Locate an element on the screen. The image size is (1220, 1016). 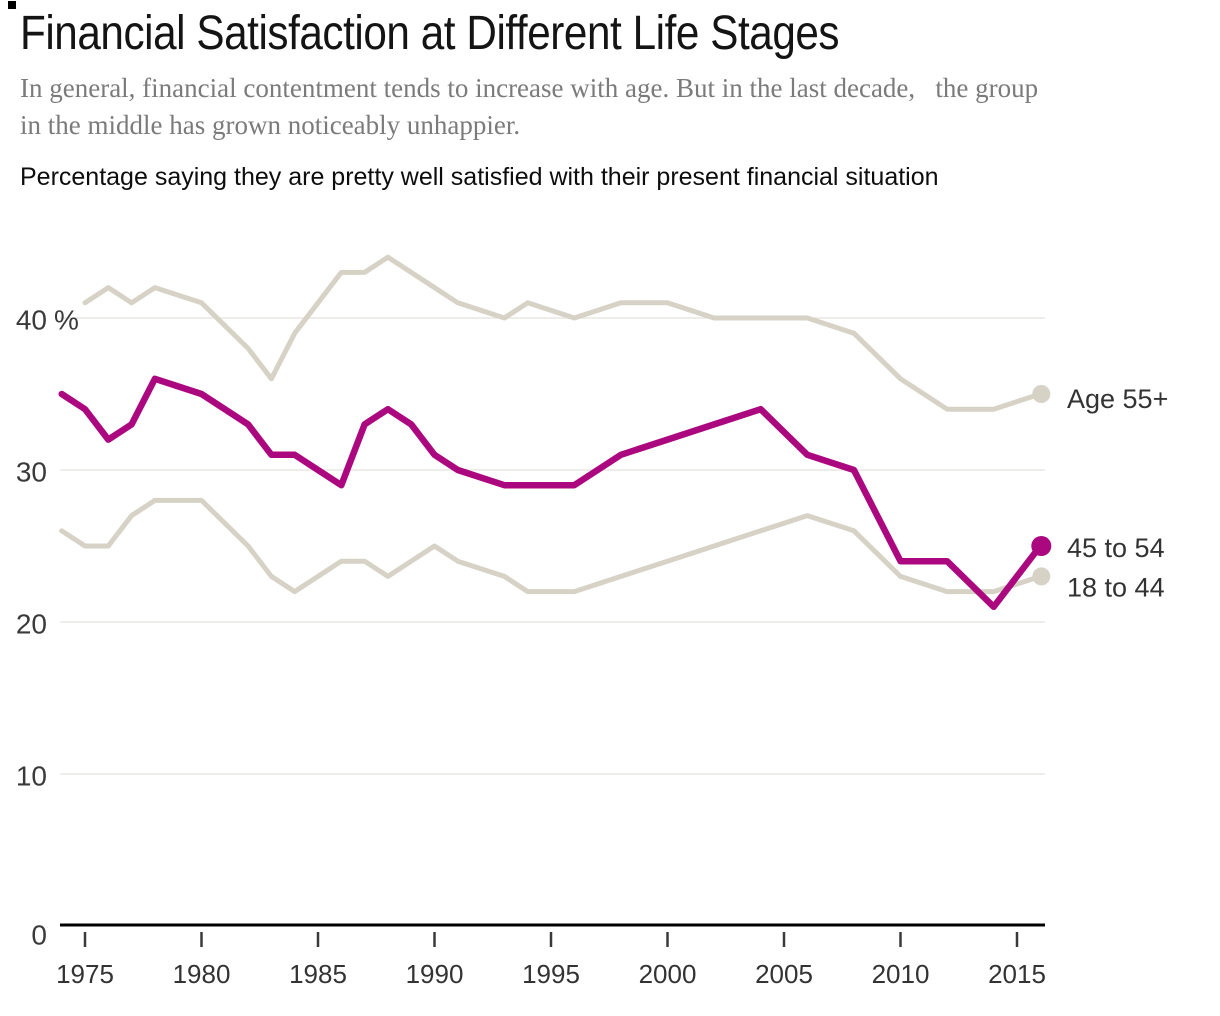
legend-label-45-to-54: 45 to 54 is located at coordinates (1116, 548).